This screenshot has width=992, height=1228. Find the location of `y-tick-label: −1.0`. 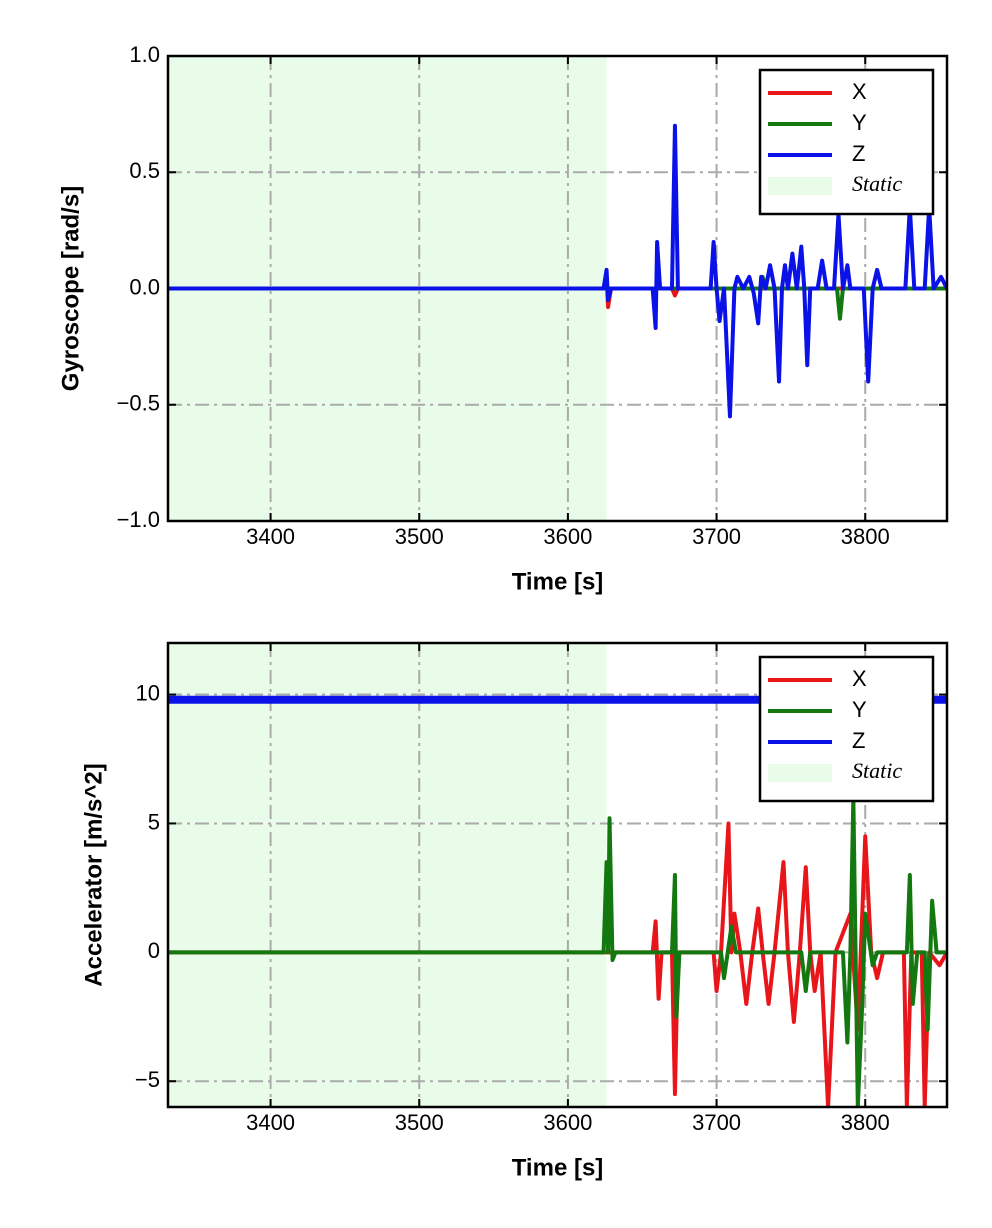

y-tick-label: −1.0 is located at coordinates (138, 519).